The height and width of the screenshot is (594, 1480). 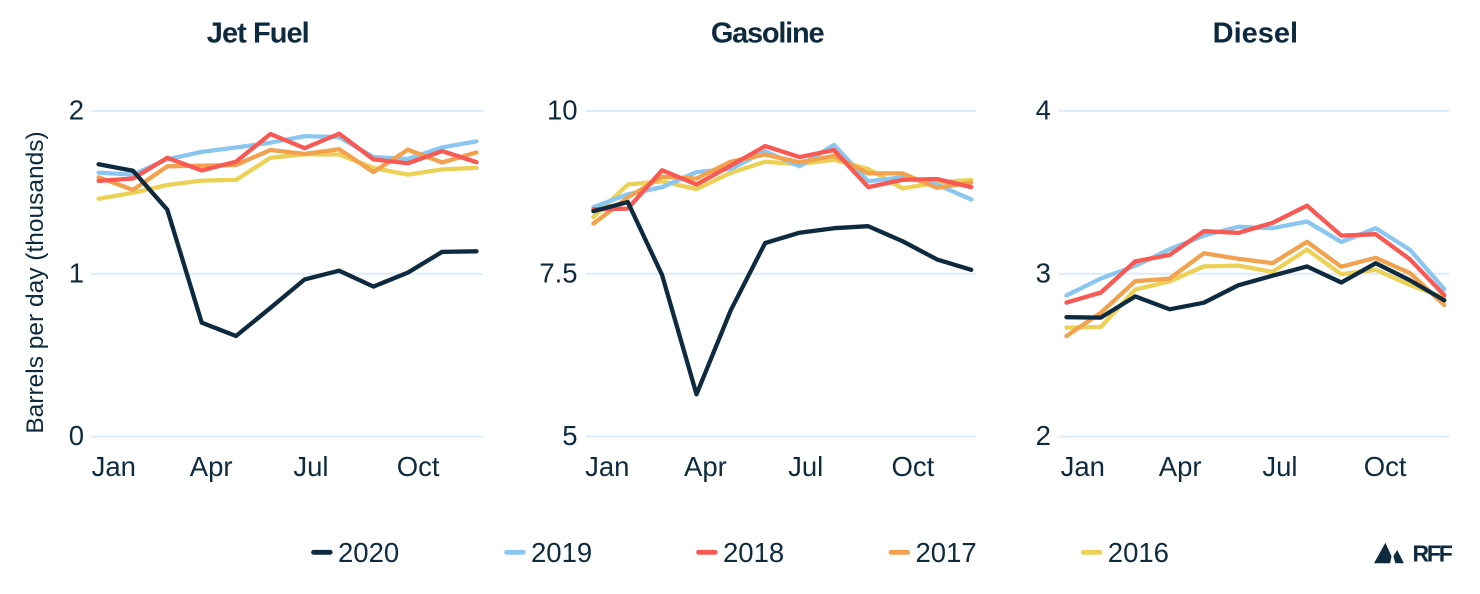 I want to click on svg-text: 2019, so click(x=561, y=552).